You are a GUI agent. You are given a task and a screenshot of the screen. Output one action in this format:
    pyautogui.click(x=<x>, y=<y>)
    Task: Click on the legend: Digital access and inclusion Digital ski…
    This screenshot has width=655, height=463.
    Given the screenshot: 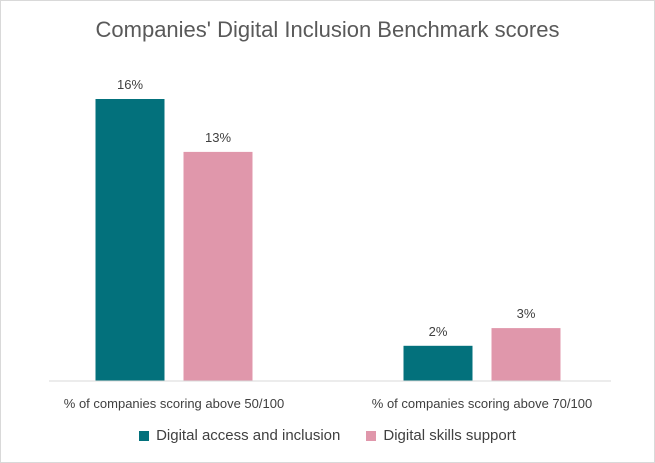 What is the action you would take?
    pyautogui.click(x=327, y=435)
    